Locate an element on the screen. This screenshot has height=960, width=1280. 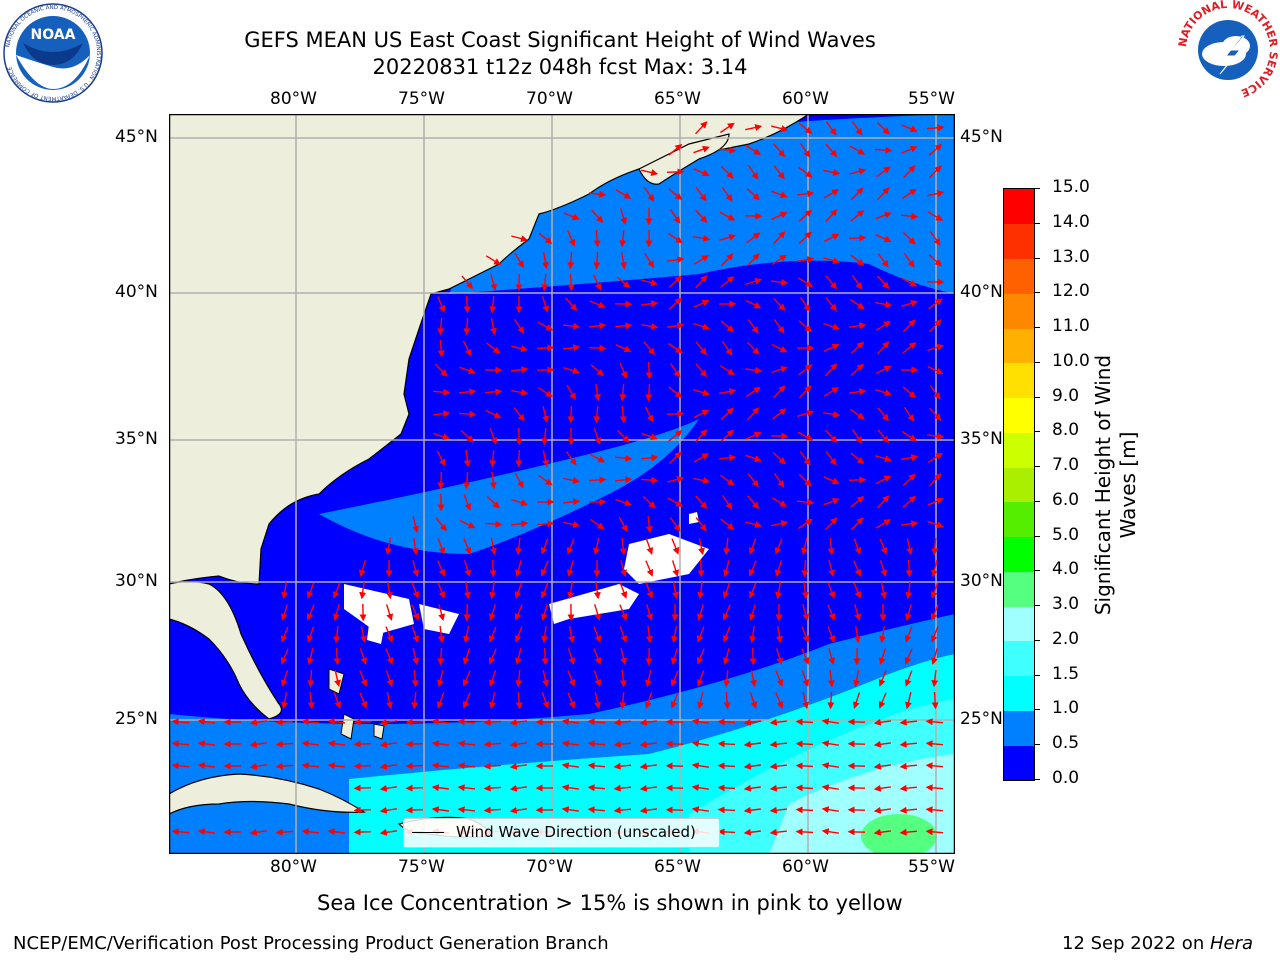
lat-label-left: 45°N is located at coordinates (136, 137).